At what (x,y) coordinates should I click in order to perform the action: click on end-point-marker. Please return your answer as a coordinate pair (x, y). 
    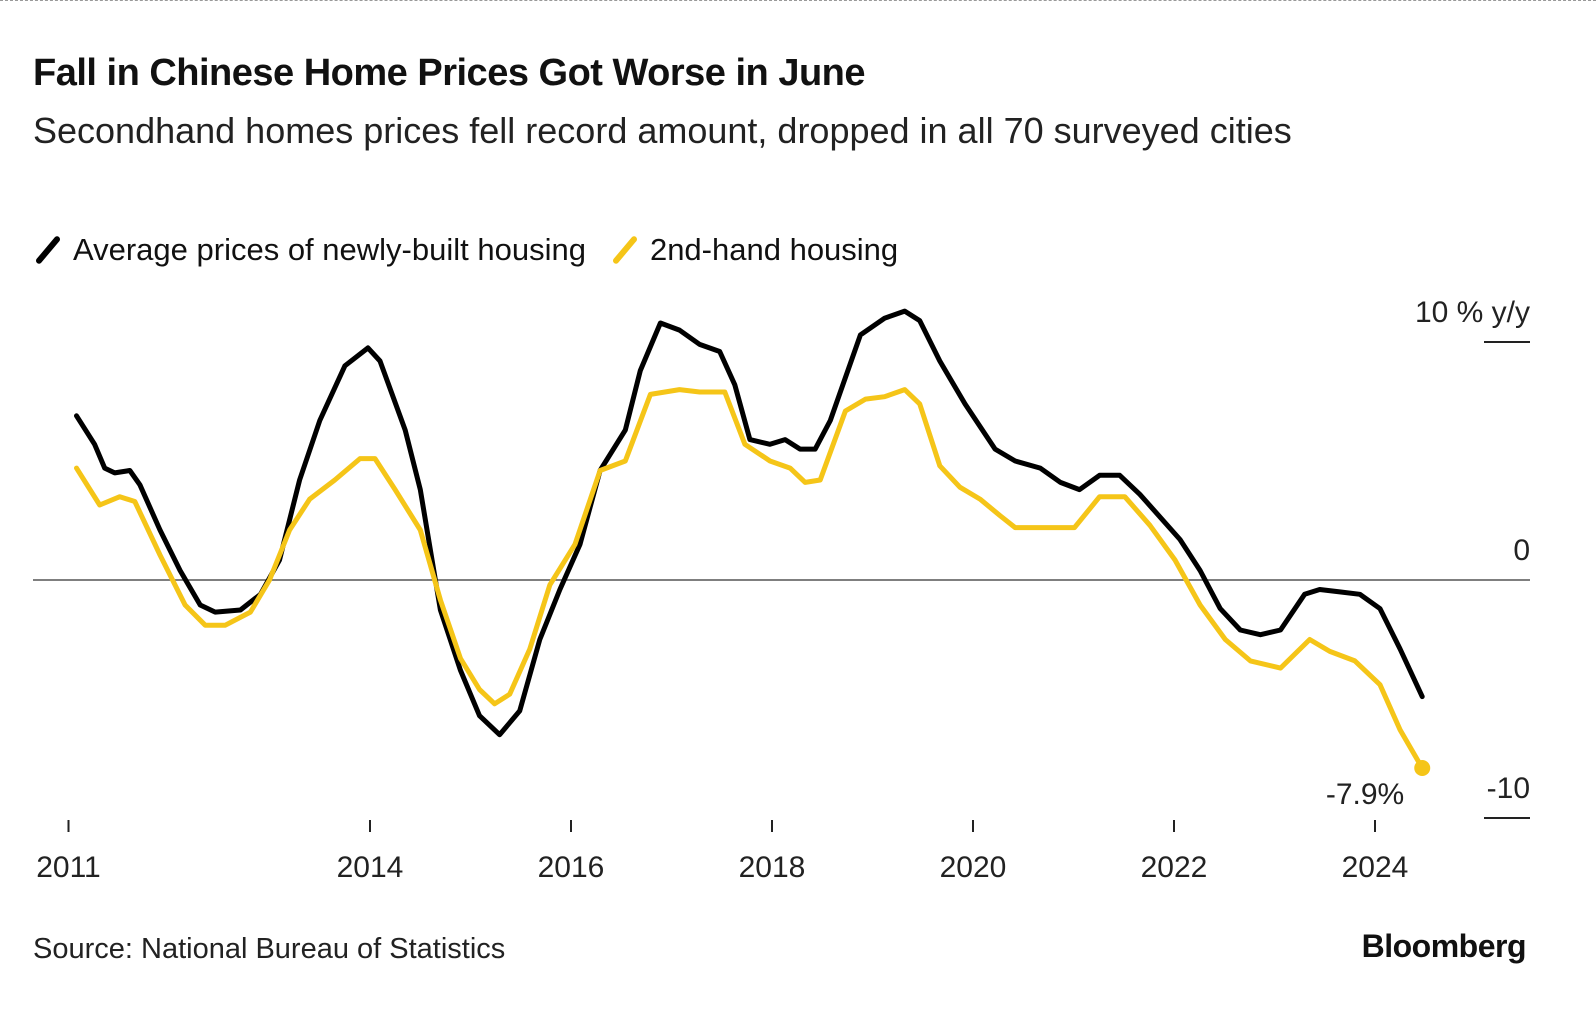
    Looking at the image, I should click on (1422, 768).